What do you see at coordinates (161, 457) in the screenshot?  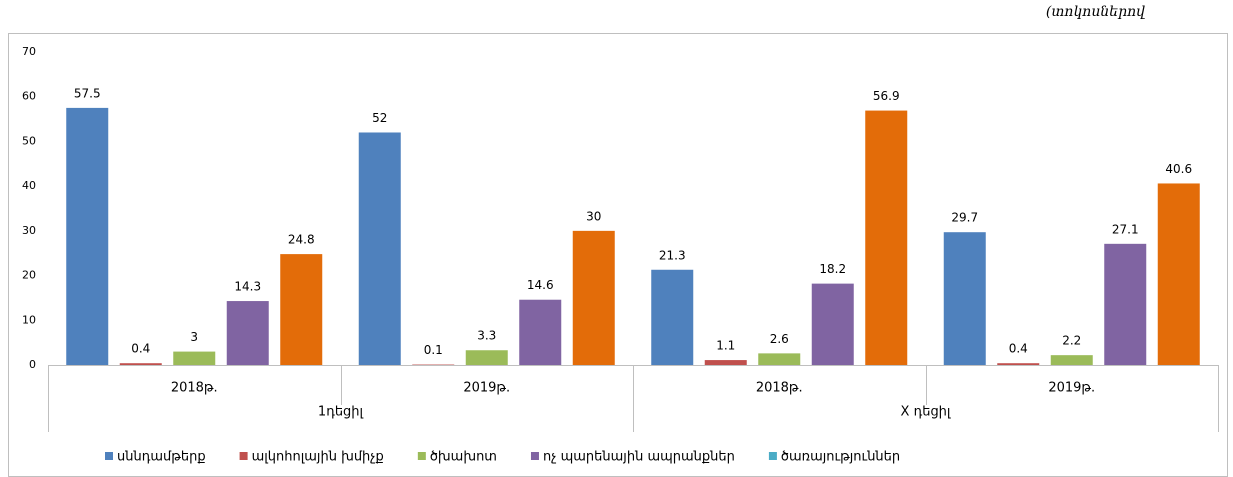 I see `legend-label: սննդամթերք` at bounding box center [161, 457].